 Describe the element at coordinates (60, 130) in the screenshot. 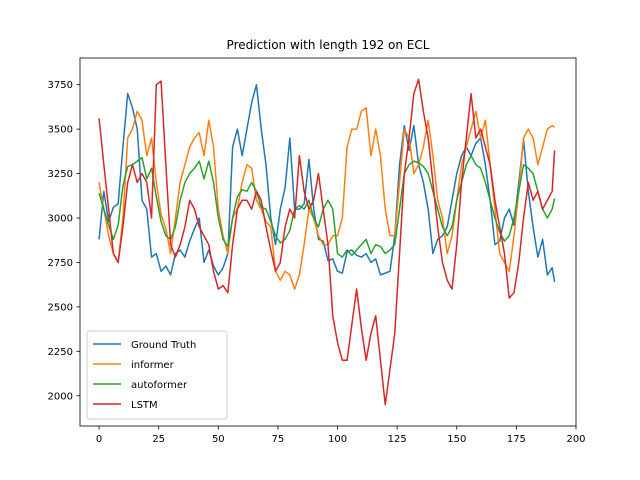

I see `y-tick-label: 3500` at that location.